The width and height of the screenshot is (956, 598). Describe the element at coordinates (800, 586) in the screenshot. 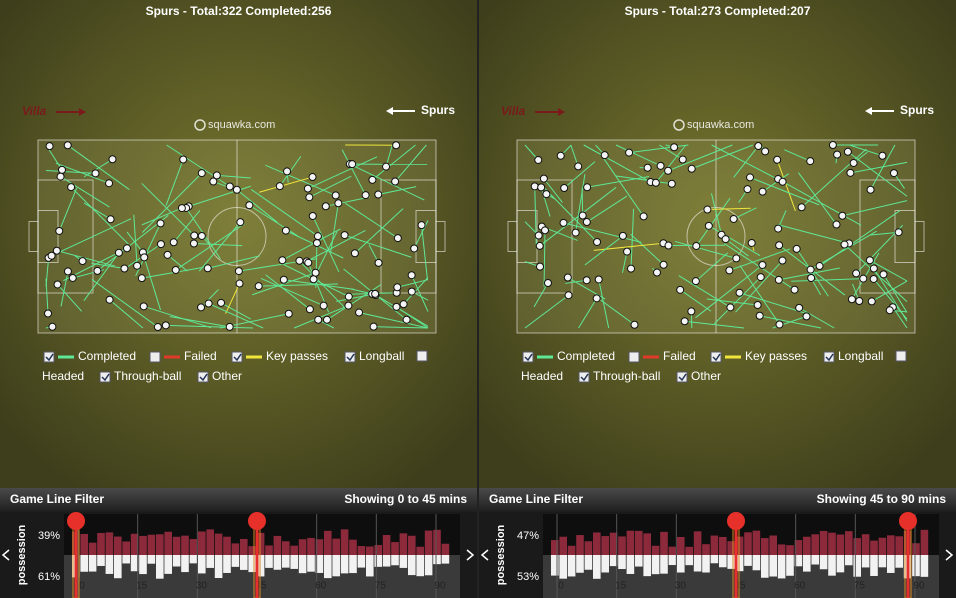

I see `time-tick: 60` at that location.